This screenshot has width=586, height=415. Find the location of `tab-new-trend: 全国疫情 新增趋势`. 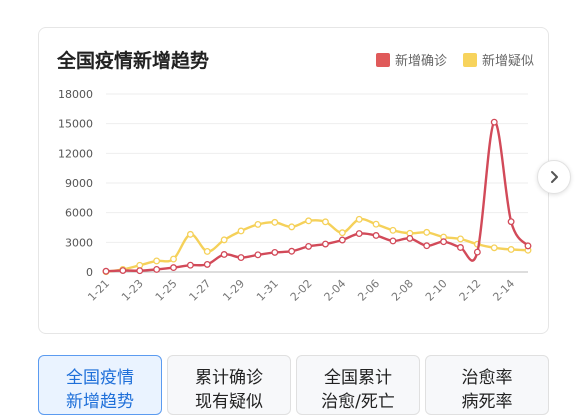

tab-new-trend: 全国疫情 新增趋势 is located at coordinates (100, 385).